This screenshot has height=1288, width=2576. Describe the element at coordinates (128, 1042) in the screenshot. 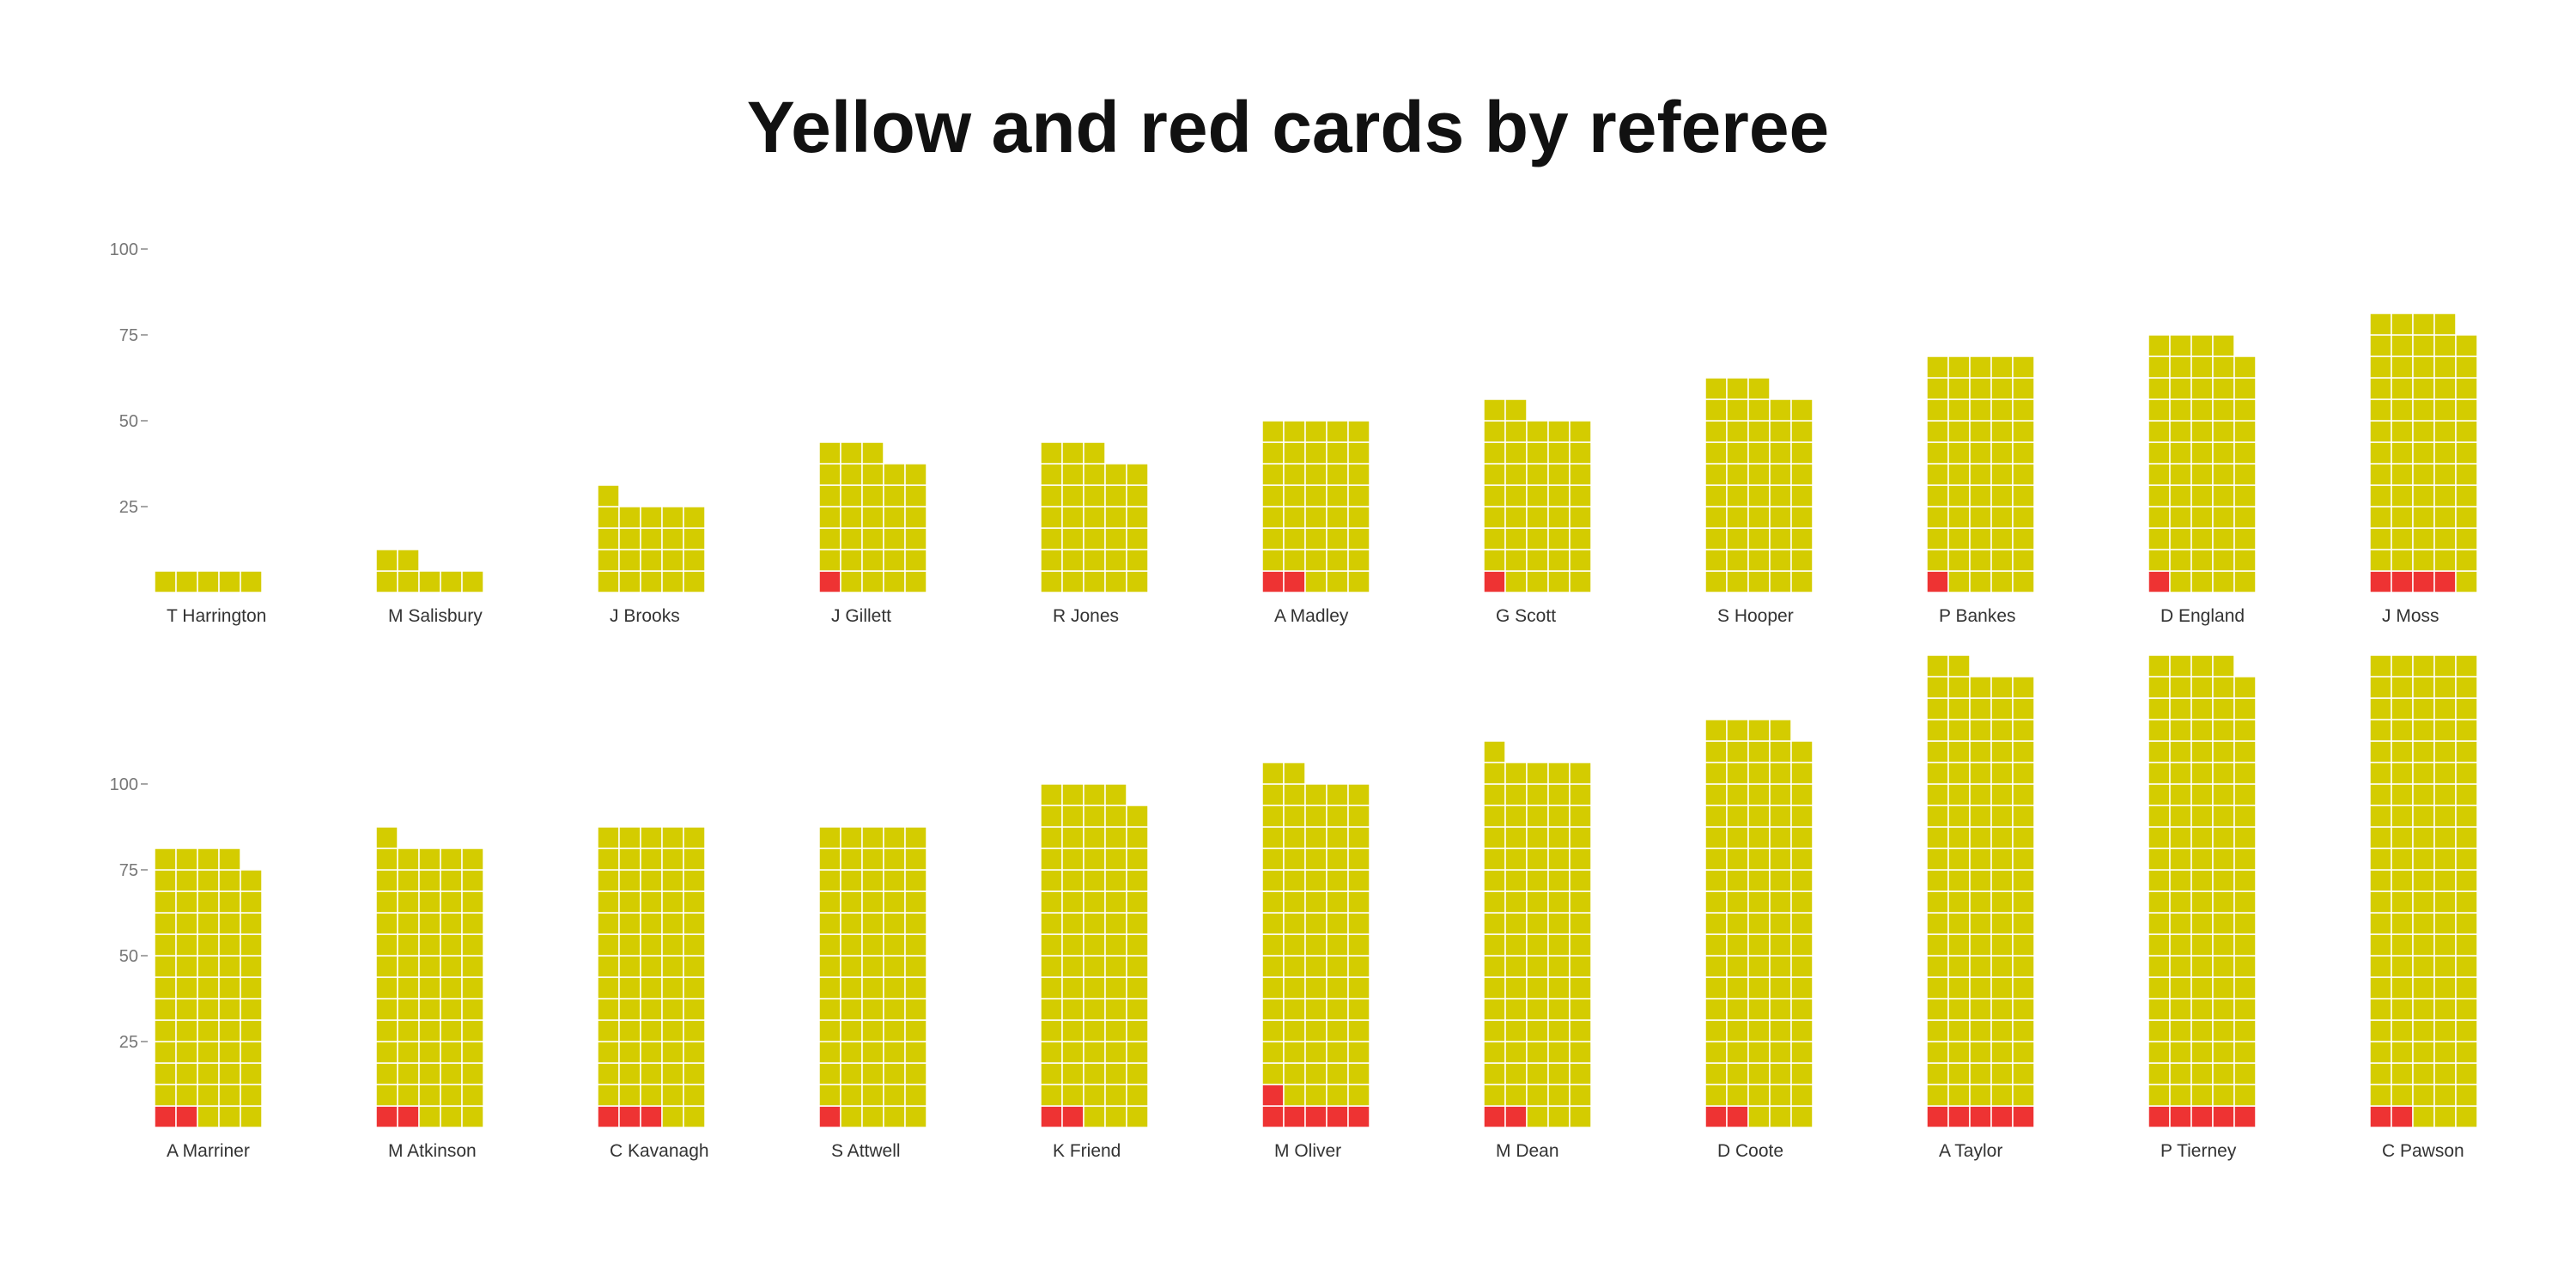

I see `y-tick-label: 25` at that location.